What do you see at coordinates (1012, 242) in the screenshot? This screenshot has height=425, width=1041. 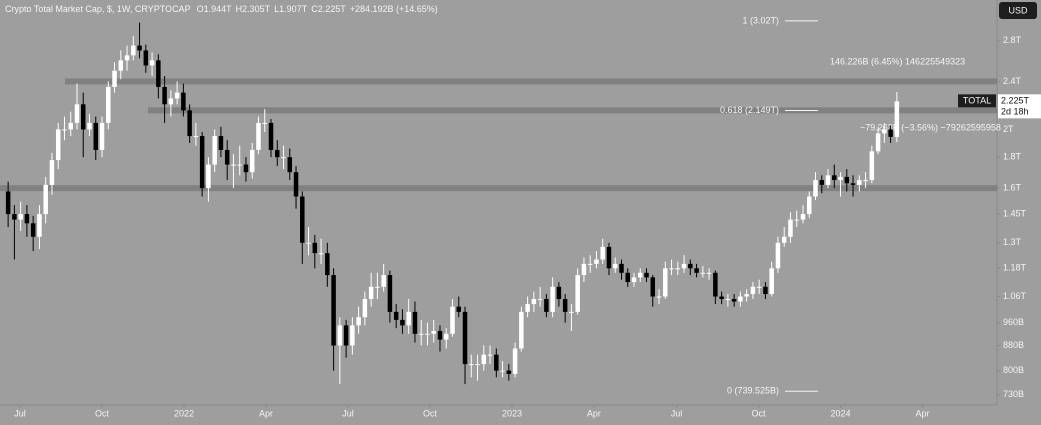 I see `y-tick-label: 1.3T` at bounding box center [1012, 242].